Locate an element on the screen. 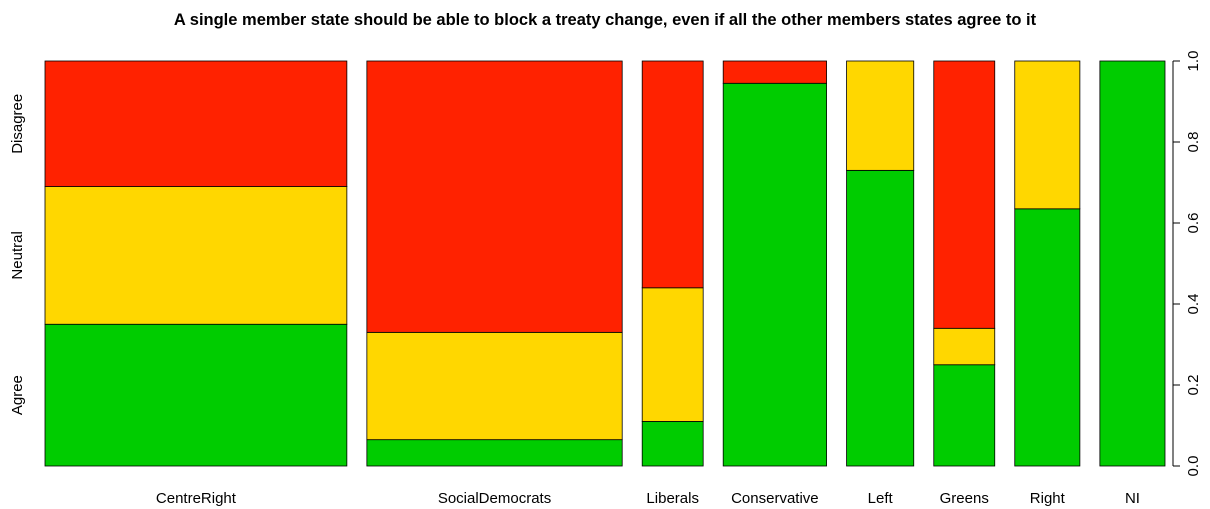 The width and height of the screenshot is (1210, 509). y-tick-label: 0.2 is located at coordinates (1193, 385).